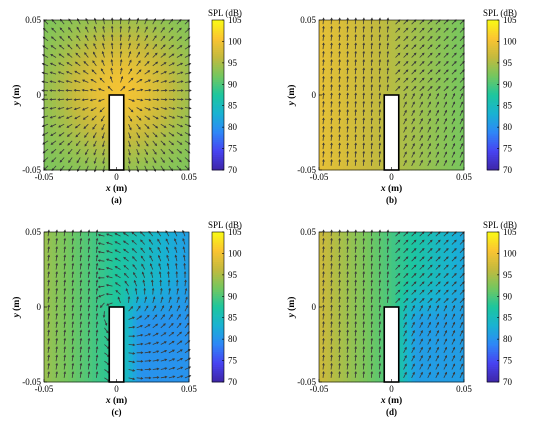  What do you see at coordinates (306, 170) in the screenshot?
I see `y-tick-label: -0.05` at bounding box center [306, 170].